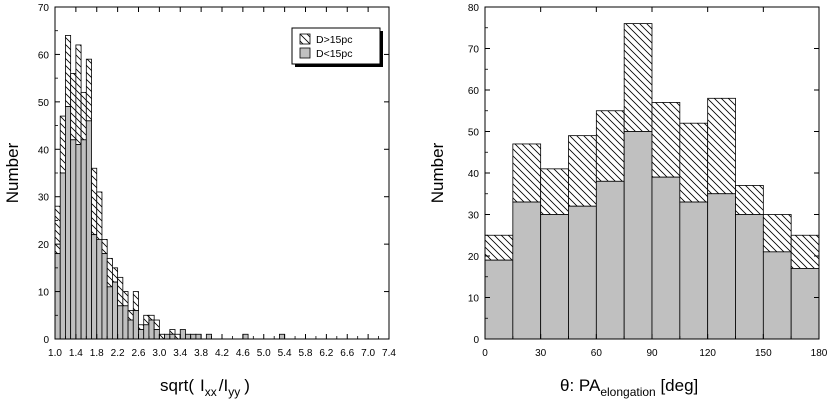  I want to click on right-ytick-label-8: 80, so click(474, 8).